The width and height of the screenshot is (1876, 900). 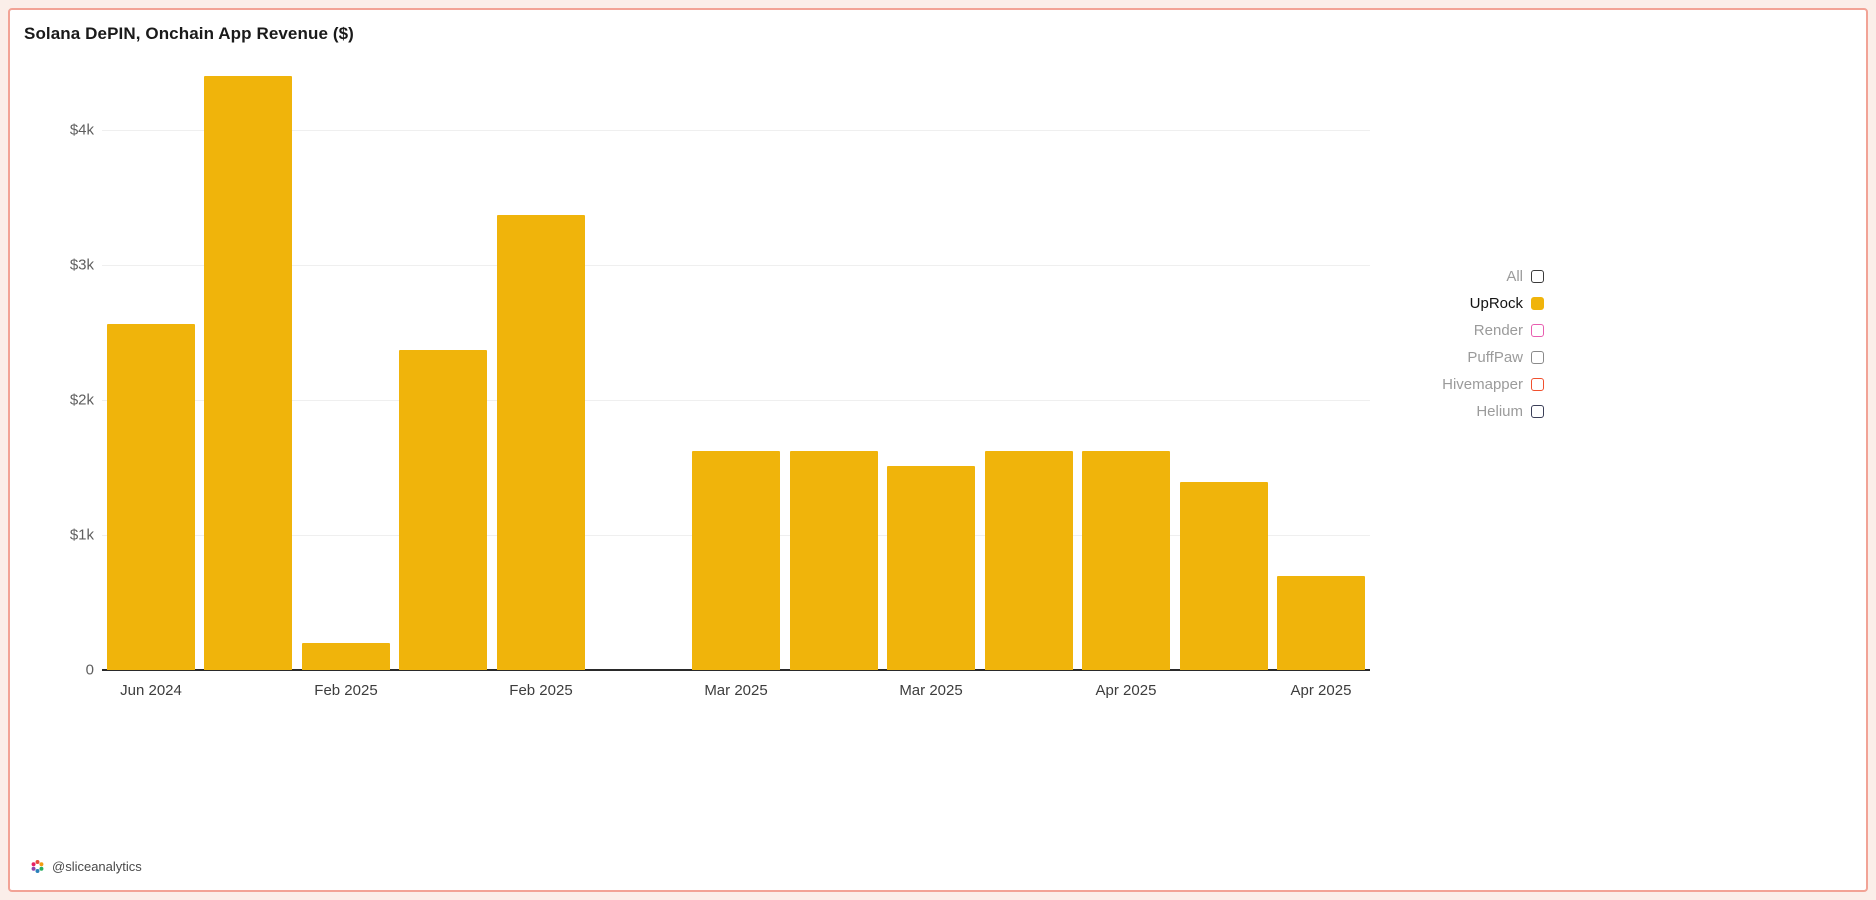 What do you see at coordinates (1493, 344) in the screenshot?
I see `legend: All UpRock Render PuffPaw Hivemapper Helium` at bounding box center [1493, 344].